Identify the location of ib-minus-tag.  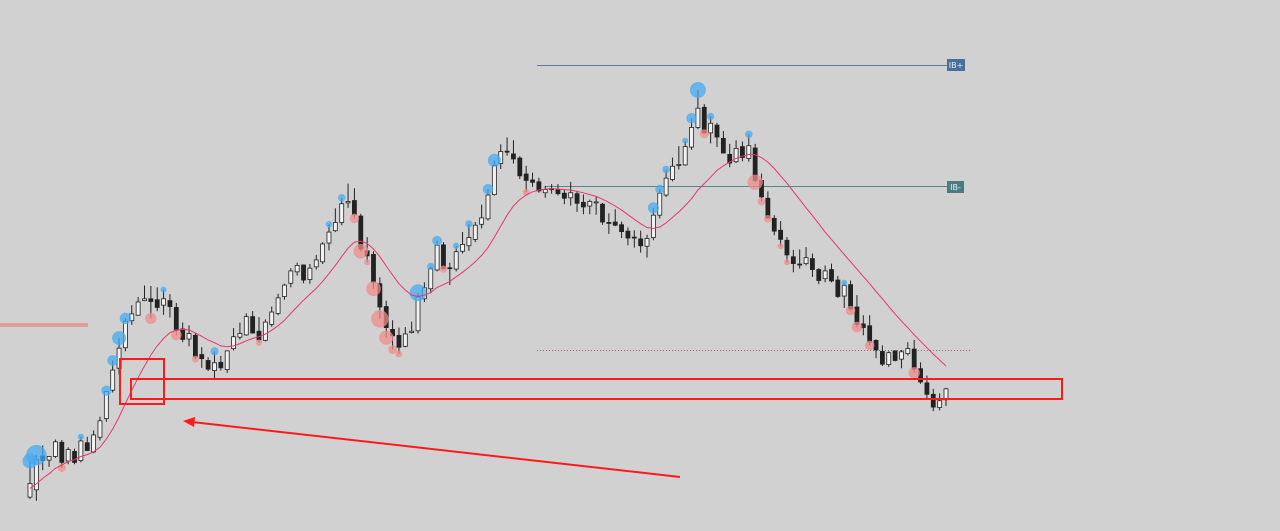
(955, 187).